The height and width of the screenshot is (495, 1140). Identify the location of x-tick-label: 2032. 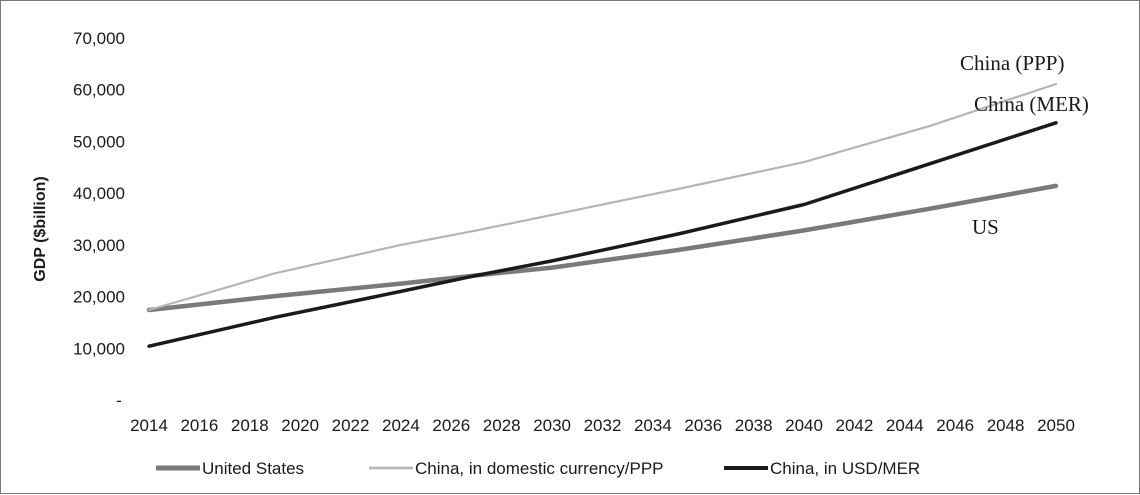
(603, 425).